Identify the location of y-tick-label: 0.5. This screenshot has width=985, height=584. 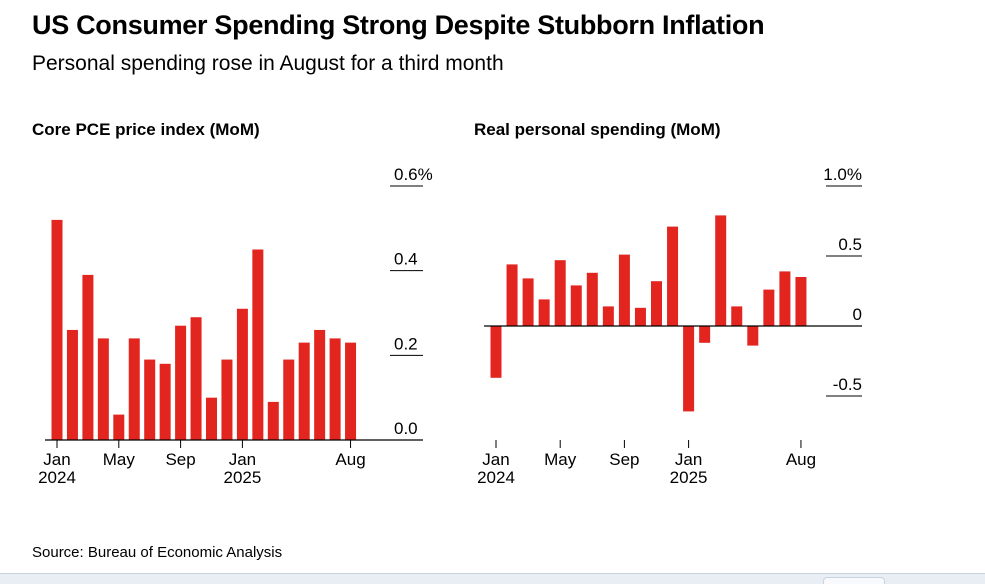
(850, 244).